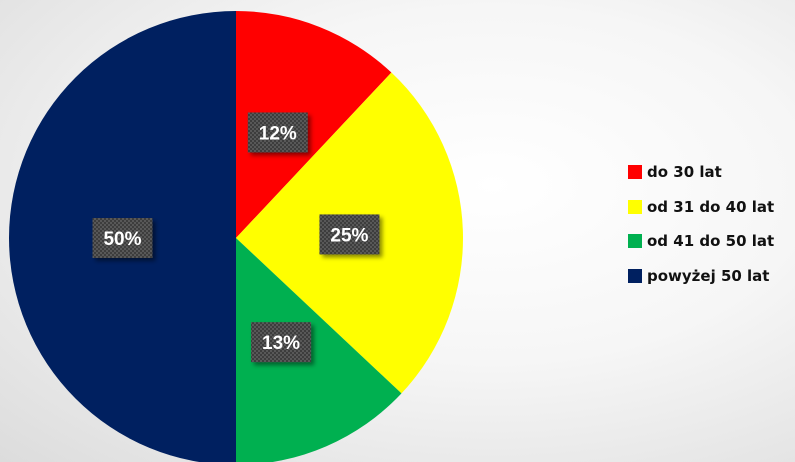  I want to click on data-label-do-30-lat: 12%, so click(277, 132).